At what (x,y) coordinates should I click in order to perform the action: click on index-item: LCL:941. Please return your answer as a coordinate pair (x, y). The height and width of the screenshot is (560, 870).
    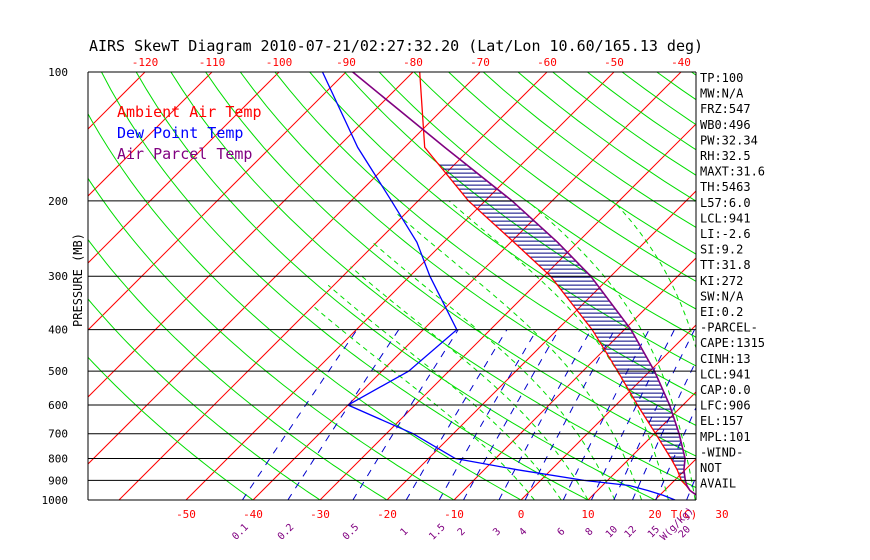
    Looking at the image, I should click on (725, 218).